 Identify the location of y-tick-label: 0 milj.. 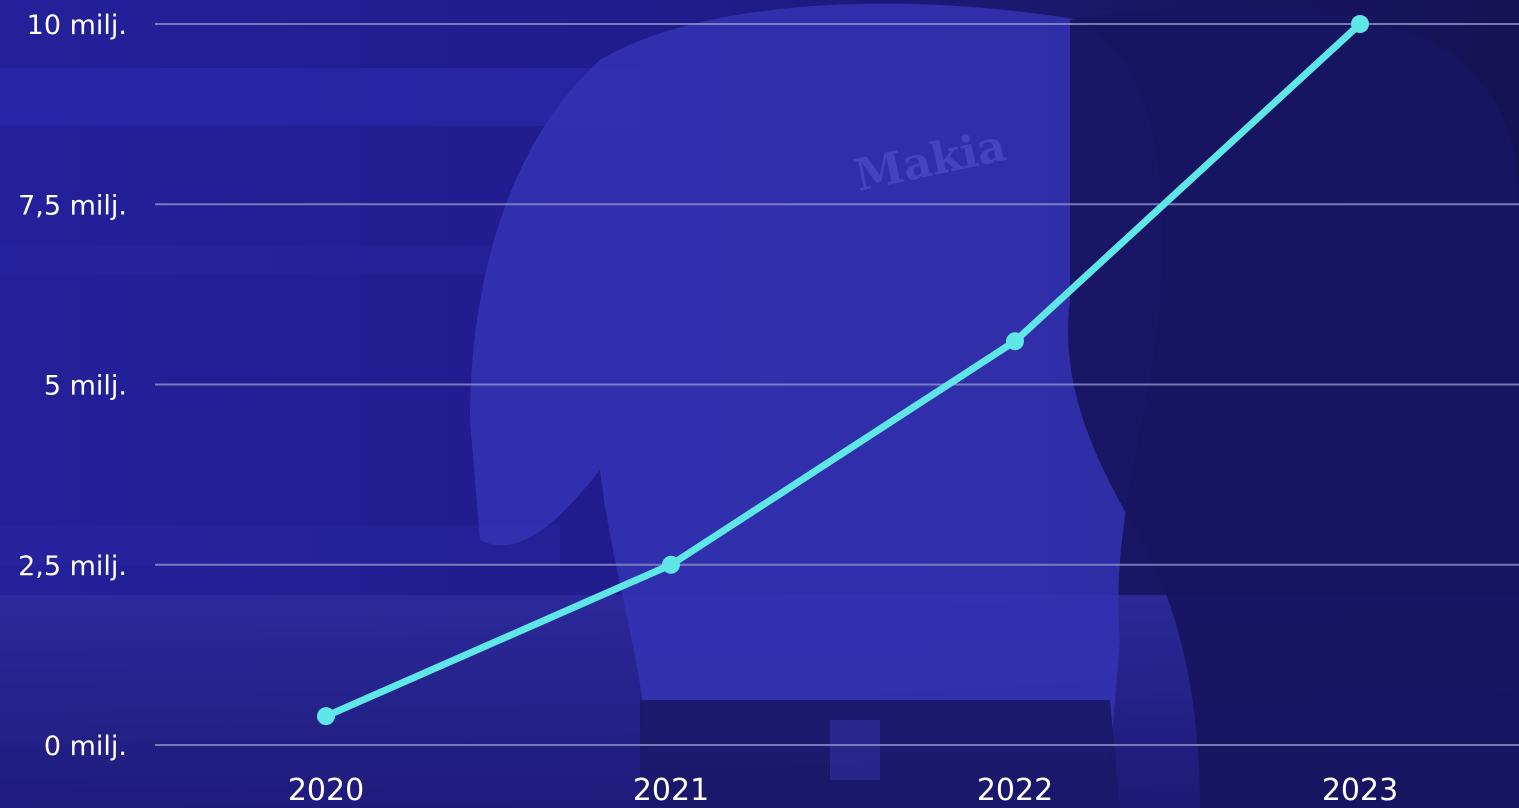
(85, 746).